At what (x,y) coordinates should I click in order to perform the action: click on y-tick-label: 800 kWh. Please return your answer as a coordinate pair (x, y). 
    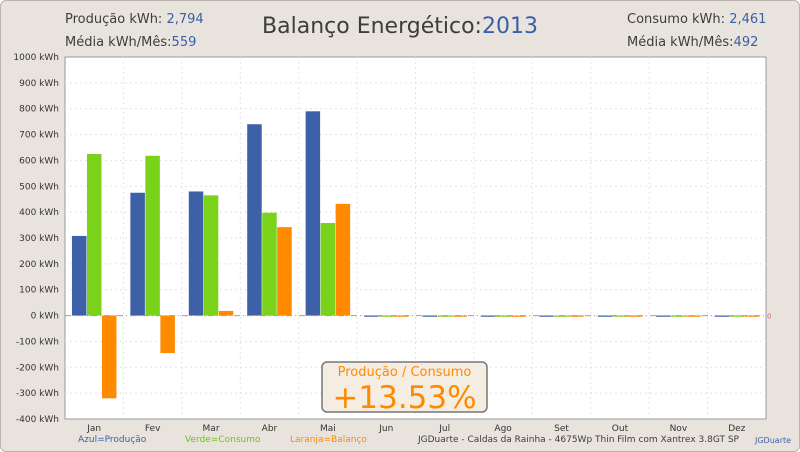
    Looking at the image, I should click on (39, 110).